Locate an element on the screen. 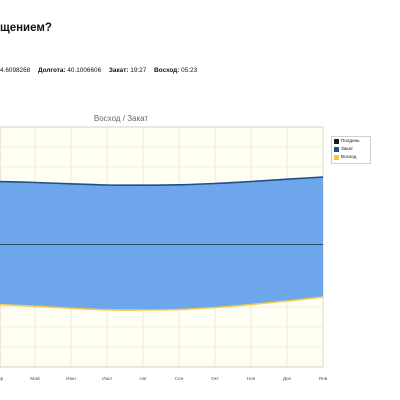 Image resolution: width=400 pixels, height=400 pixels. page-question: щением? is located at coordinates (26, 28).